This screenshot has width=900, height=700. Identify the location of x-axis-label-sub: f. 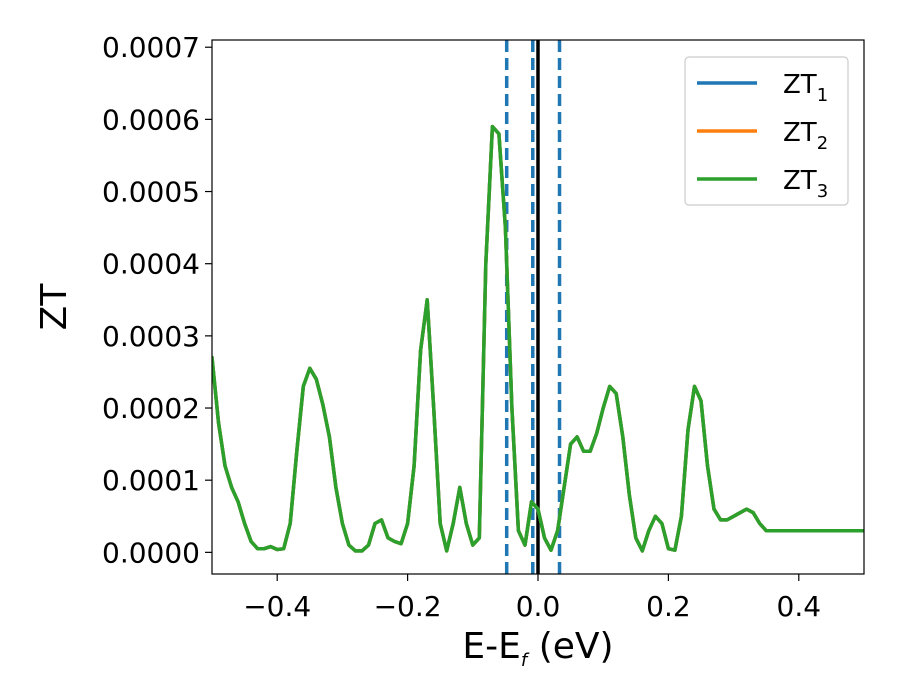
(525, 660).